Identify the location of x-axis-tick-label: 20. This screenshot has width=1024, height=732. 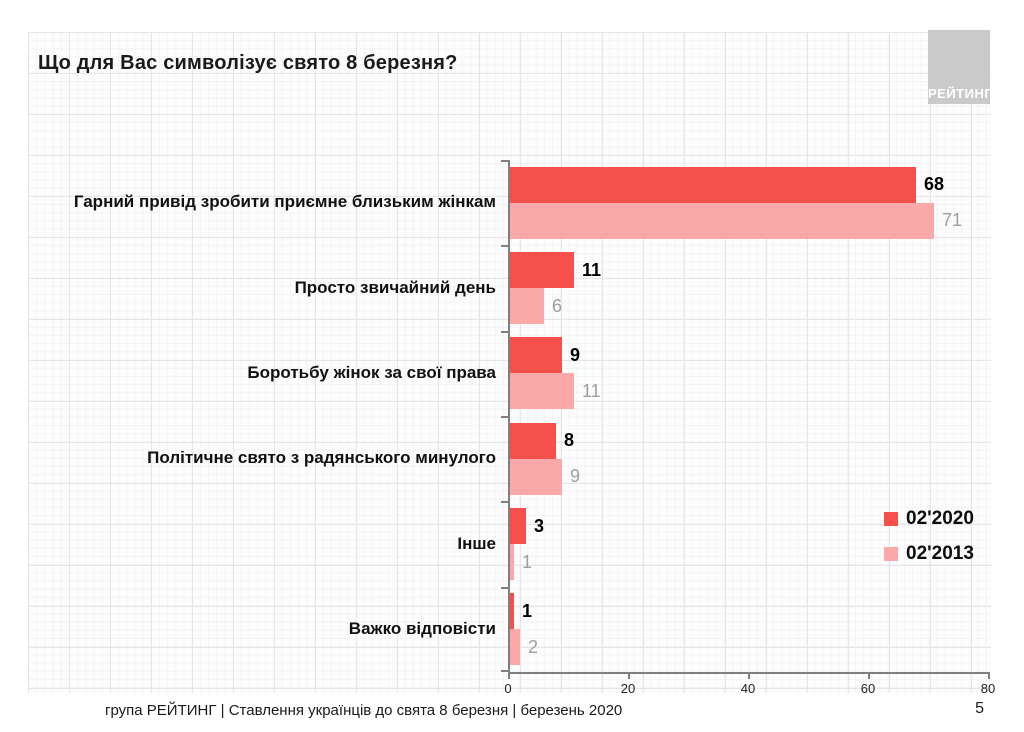
(628, 688).